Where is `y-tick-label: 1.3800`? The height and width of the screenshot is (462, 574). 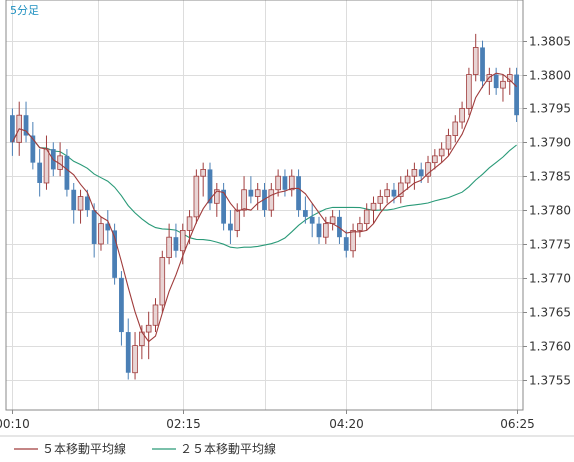
y-tick-label: 1.3800 is located at coordinates (550, 76).